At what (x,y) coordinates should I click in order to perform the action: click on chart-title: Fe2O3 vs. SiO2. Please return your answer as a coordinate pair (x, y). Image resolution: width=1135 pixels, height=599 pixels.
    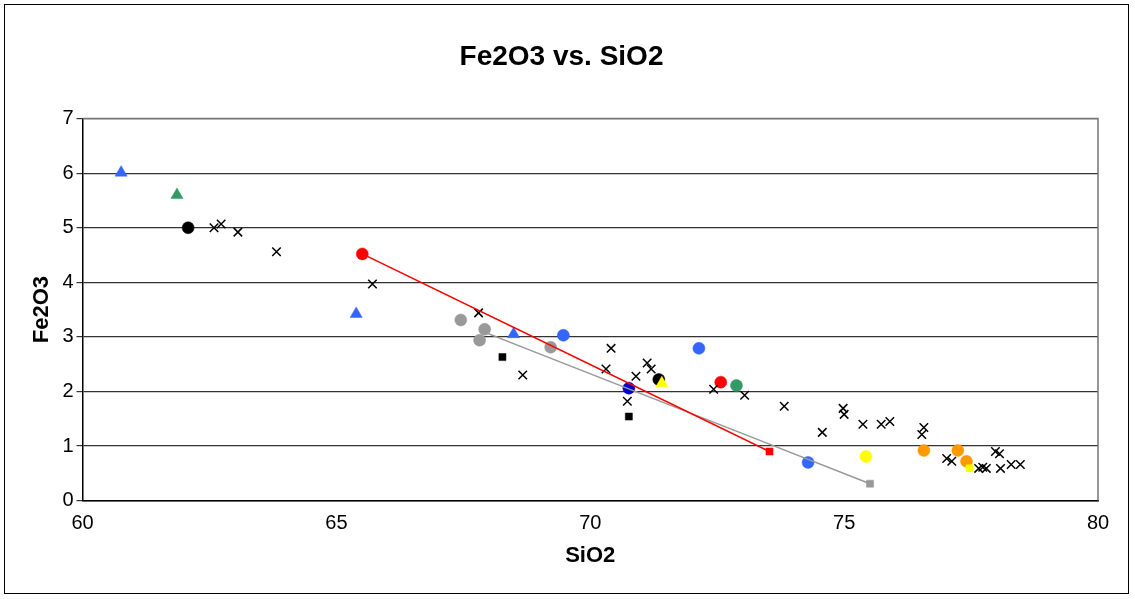
    Looking at the image, I should click on (561, 55).